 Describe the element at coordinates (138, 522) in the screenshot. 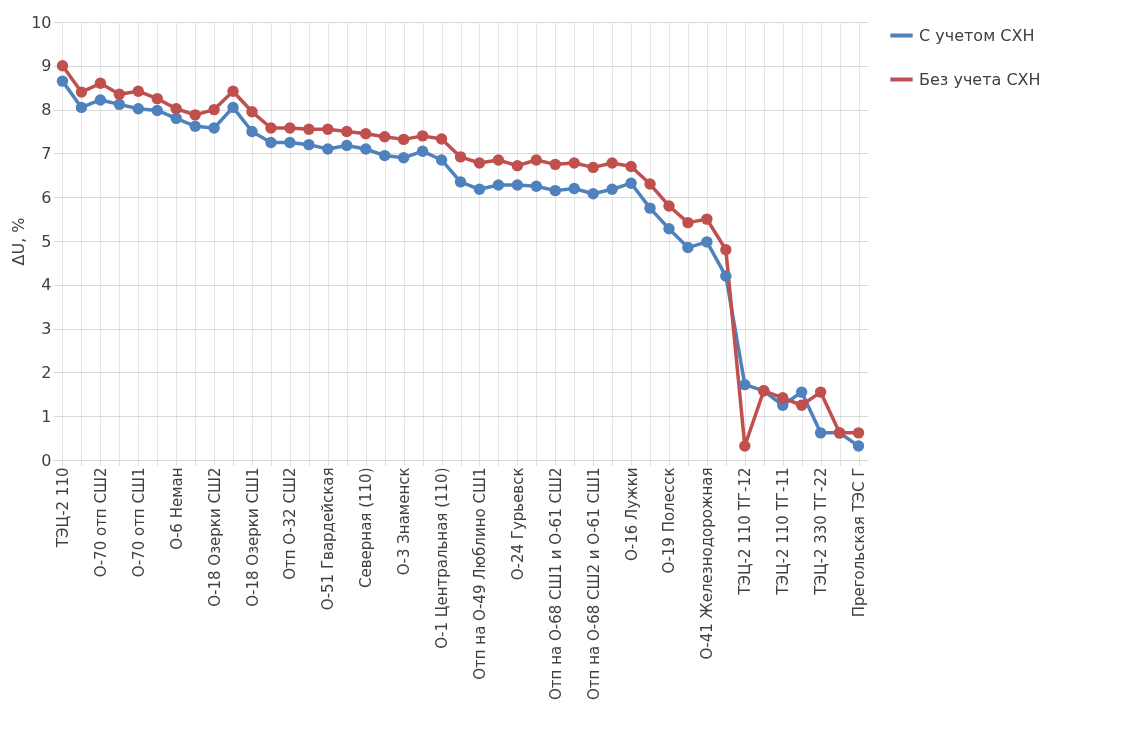

I see `x-tick-label: О-70 отп СШ1` at that location.